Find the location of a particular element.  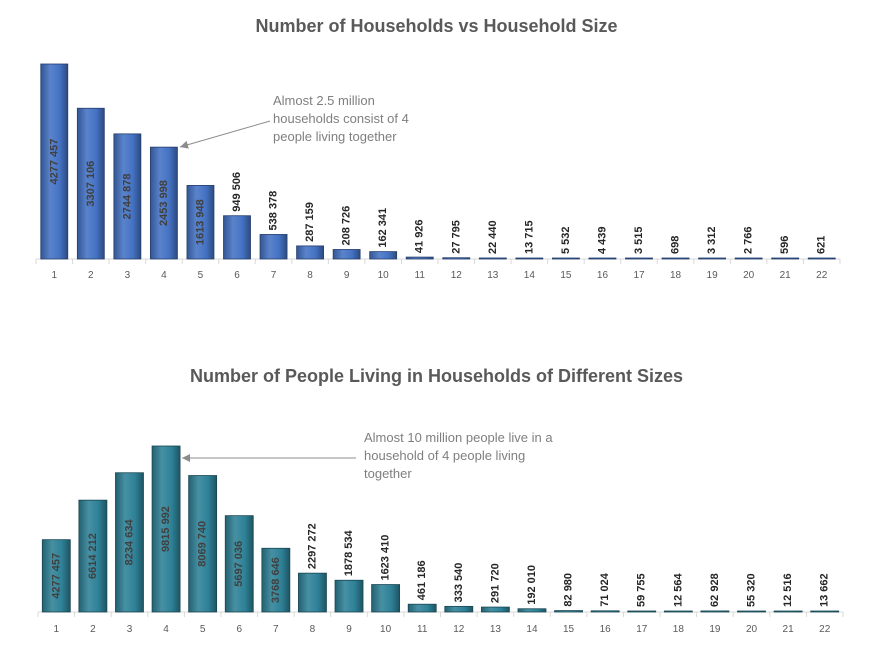

data-label: 1613 948 is located at coordinates (200, 222).